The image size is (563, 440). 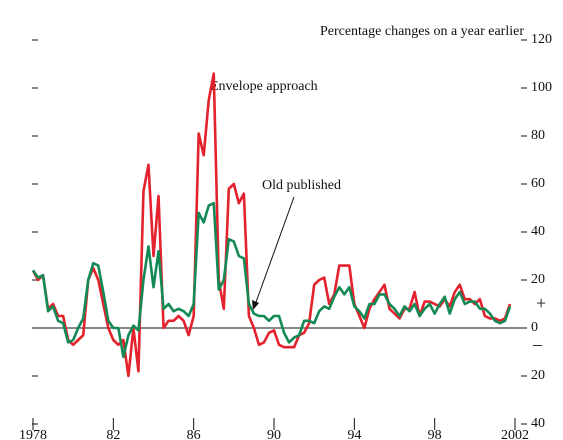 What do you see at coordinates (274, 434) in the screenshot?
I see `x-tick-label: 90` at bounding box center [274, 434].